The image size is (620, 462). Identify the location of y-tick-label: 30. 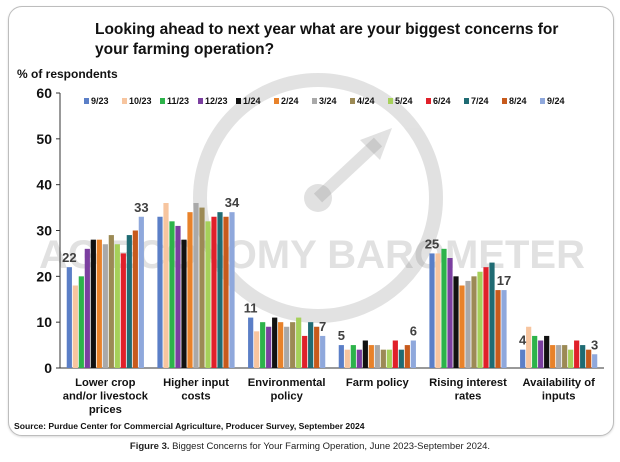
(44, 231).